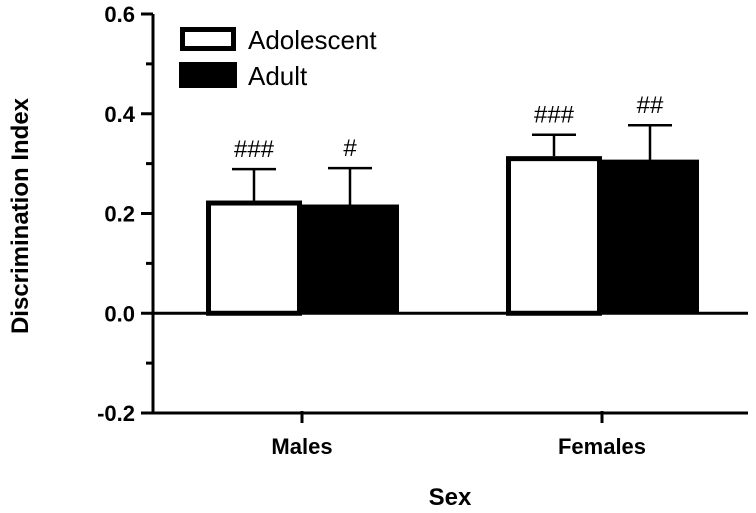 The image size is (756, 513). I want to click on bar-adult-males, so click(350, 259).